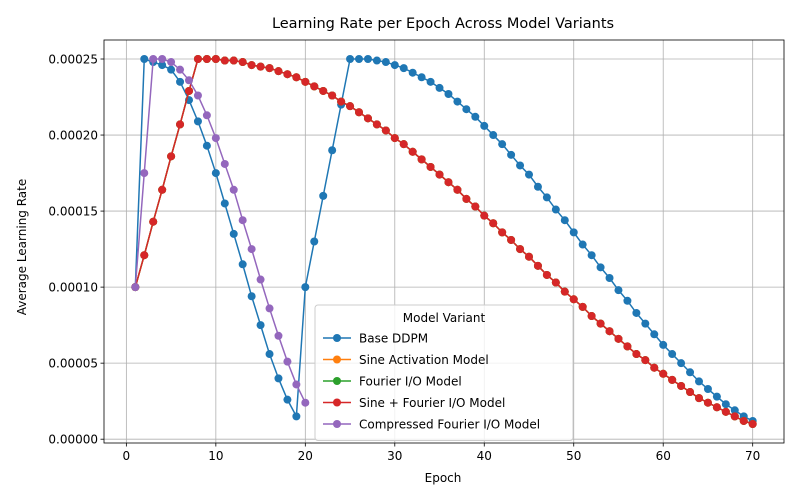  Describe the element at coordinates (431, 424) in the screenshot. I see `legend-entry: Compressed Fourier I/O Model` at that location.